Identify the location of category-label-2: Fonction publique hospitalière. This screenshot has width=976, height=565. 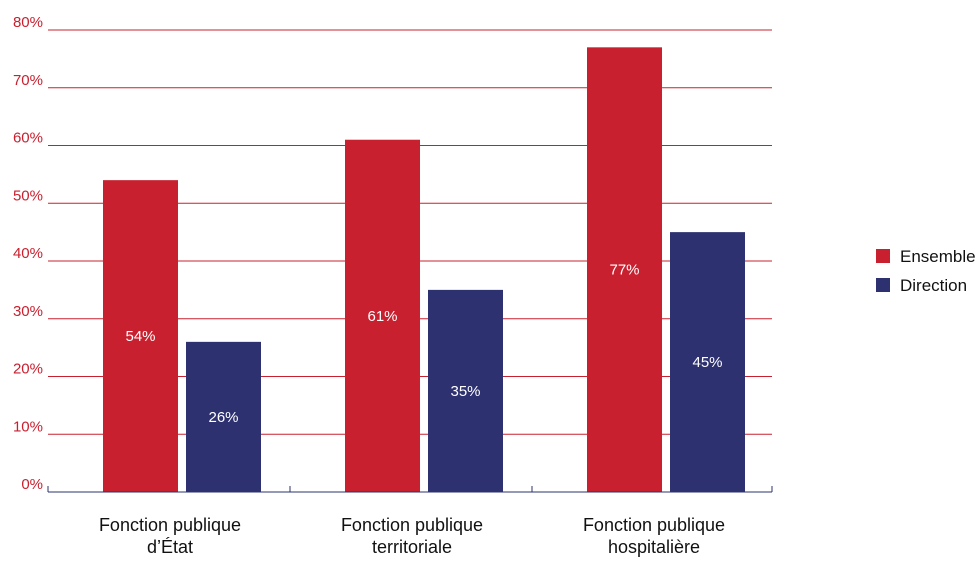
(654, 536).